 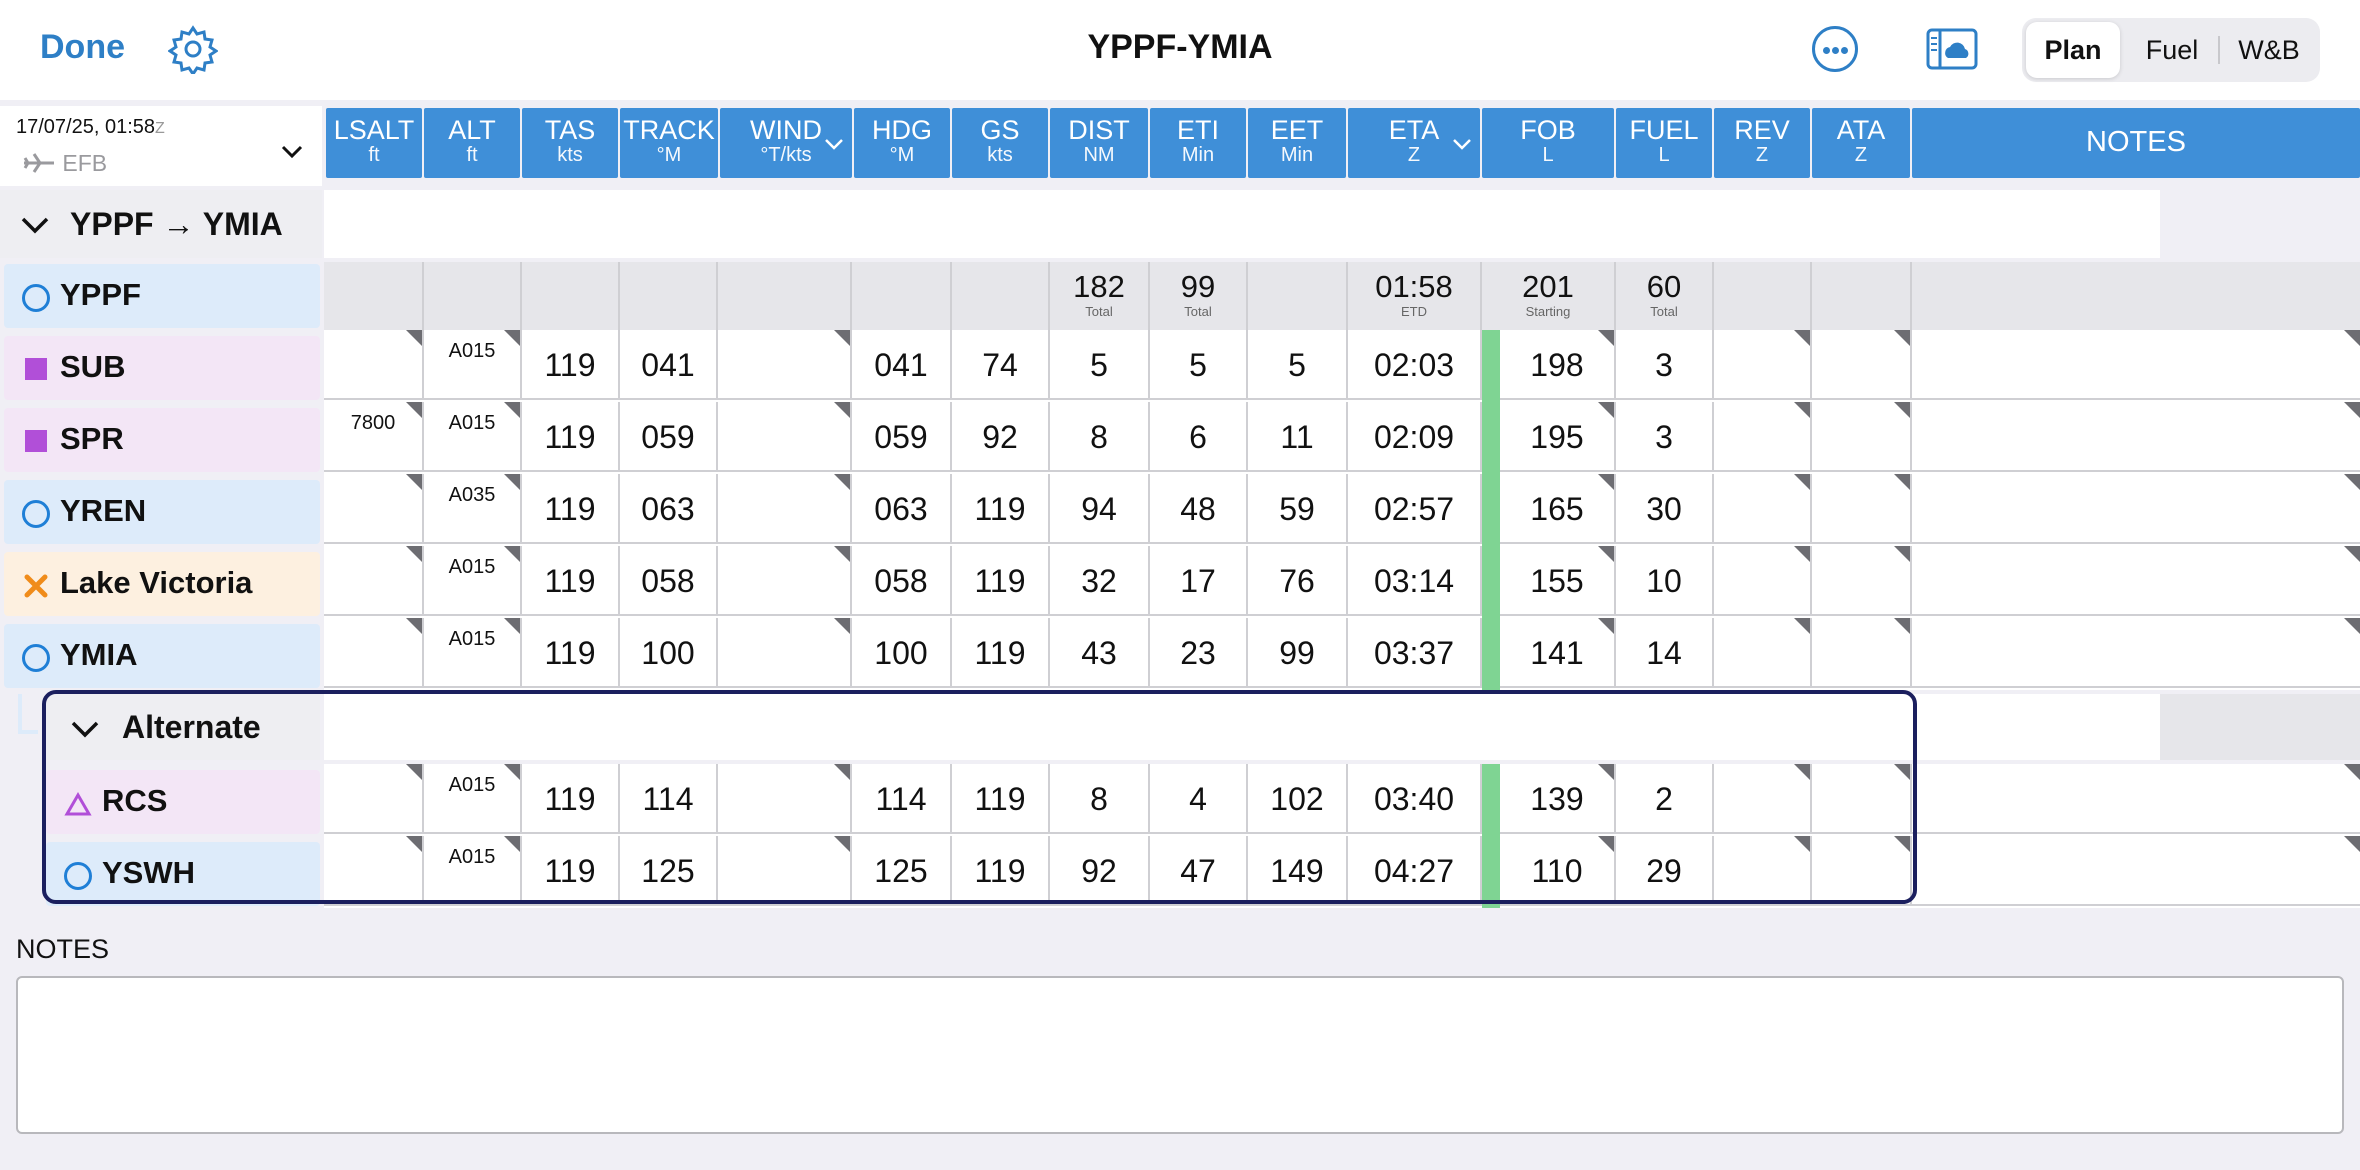 I want to click on summary-cell-fob: 201 Starting, so click(x=1549, y=296).